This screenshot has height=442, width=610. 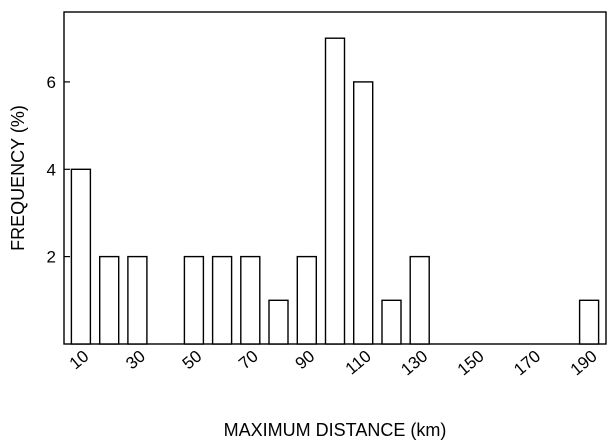 I want to click on y-tick-label: 6, so click(x=51, y=82).